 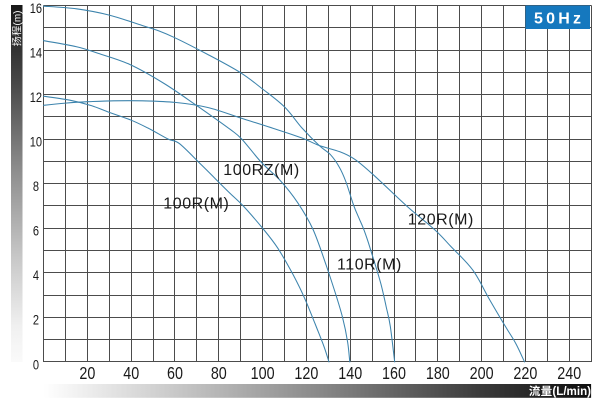 What do you see at coordinates (196, 204) in the screenshot?
I see `svg-text: 100R(M)` at bounding box center [196, 204].